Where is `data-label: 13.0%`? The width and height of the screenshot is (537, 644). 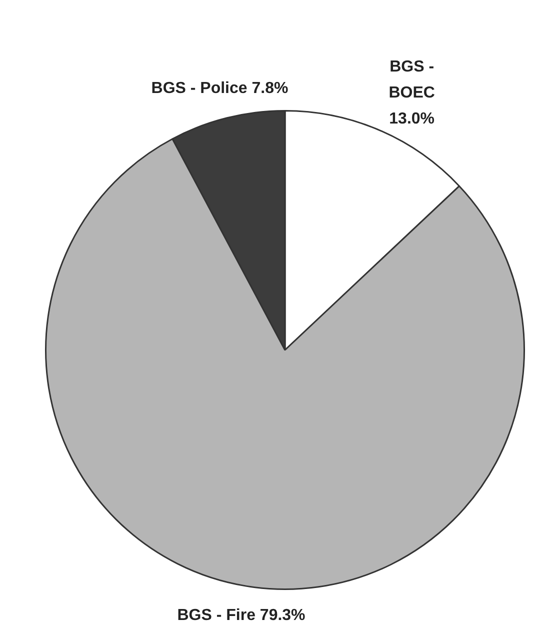
data-label: 13.0% is located at coordinates (412, 119).